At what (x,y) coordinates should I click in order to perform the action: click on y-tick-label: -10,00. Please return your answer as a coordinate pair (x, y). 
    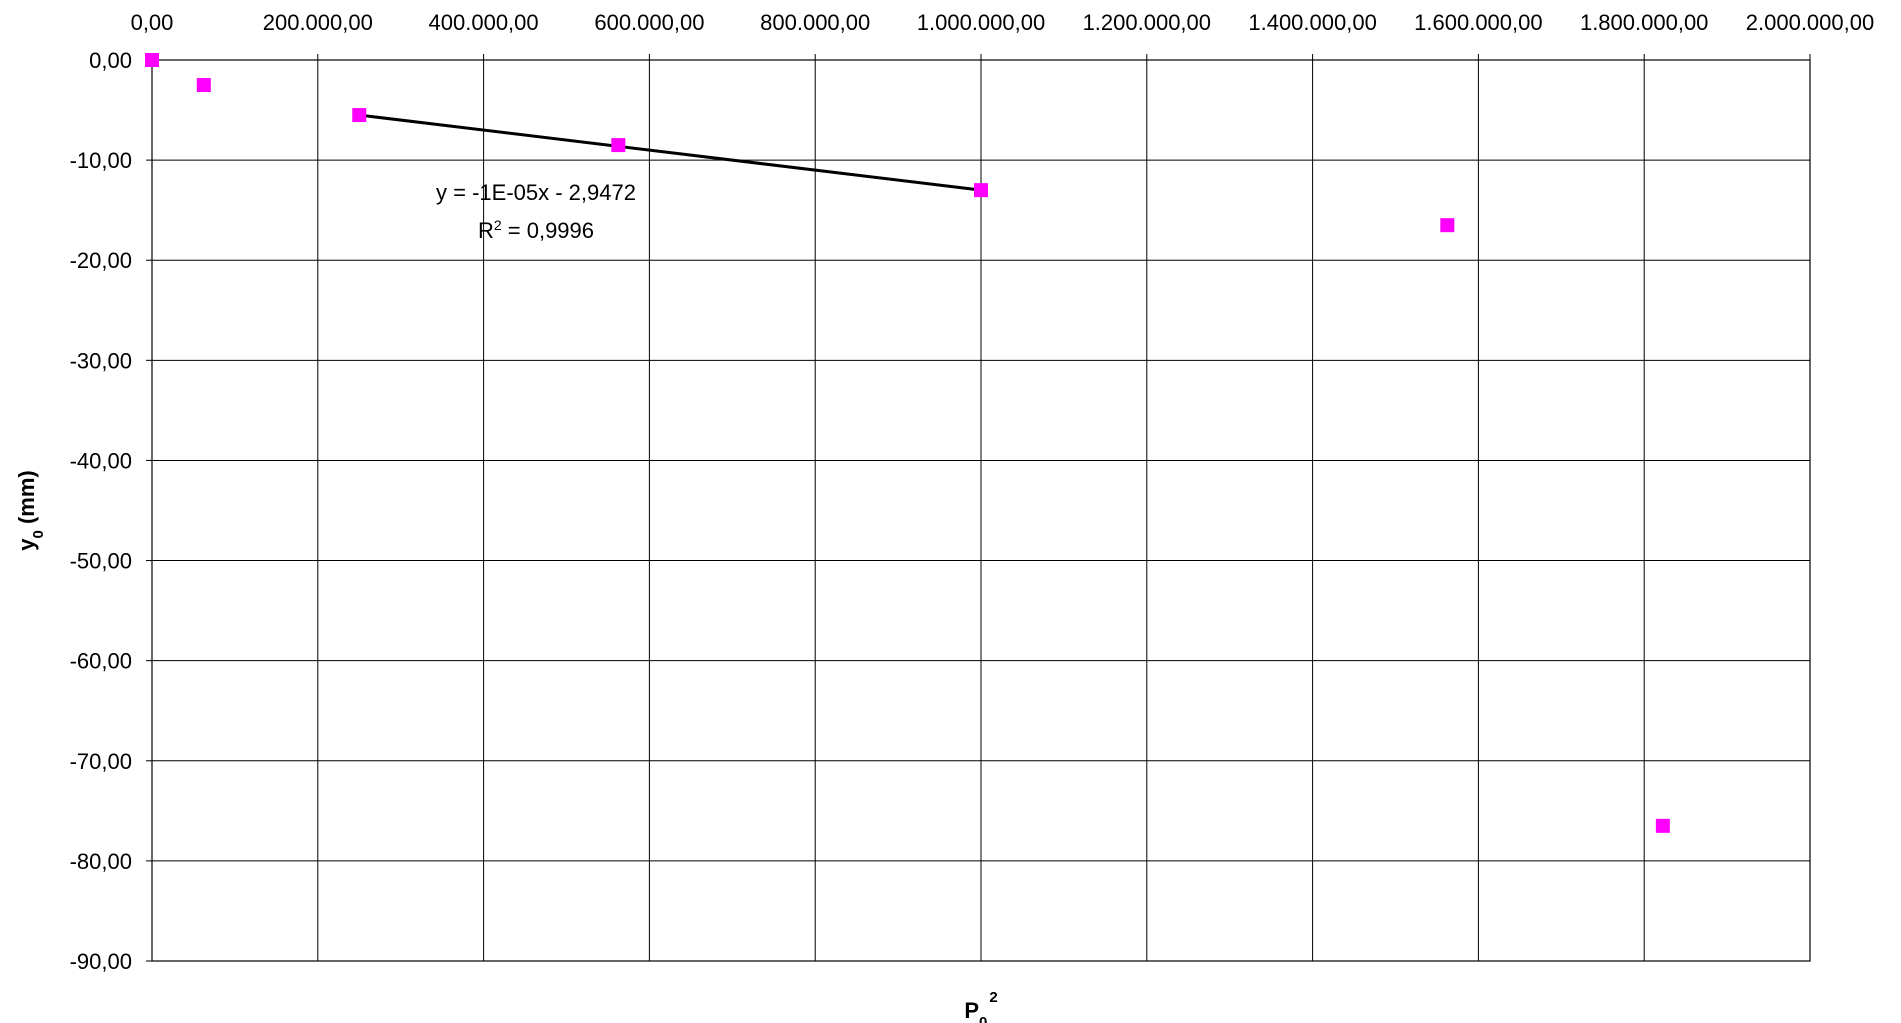
    Looking at the image, I should click on (101, 160).